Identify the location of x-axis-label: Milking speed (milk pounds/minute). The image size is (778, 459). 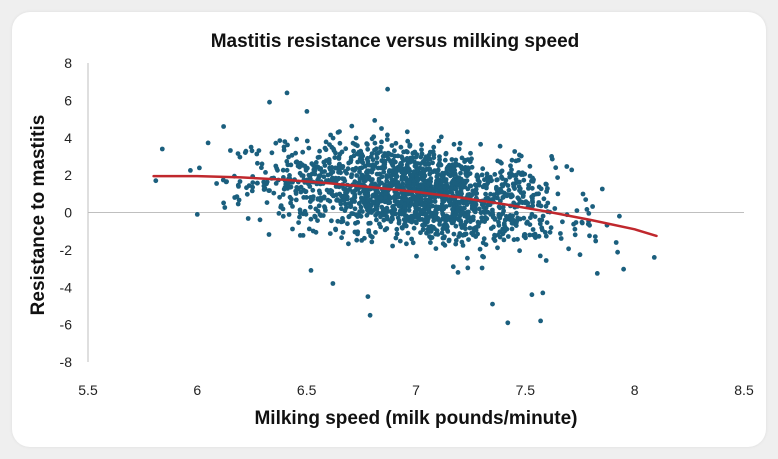
(415, 418).